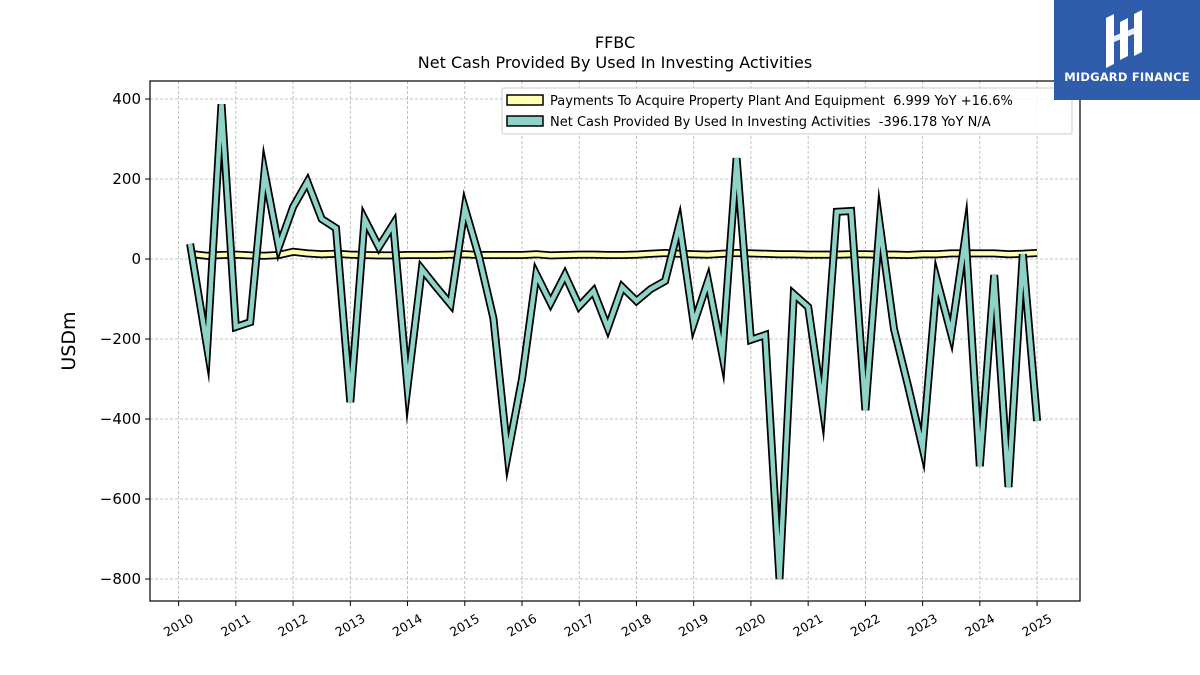  Describe the element at coordinates (120, 499) in the screenshot. I see `y-tick-label: −600` at that location.